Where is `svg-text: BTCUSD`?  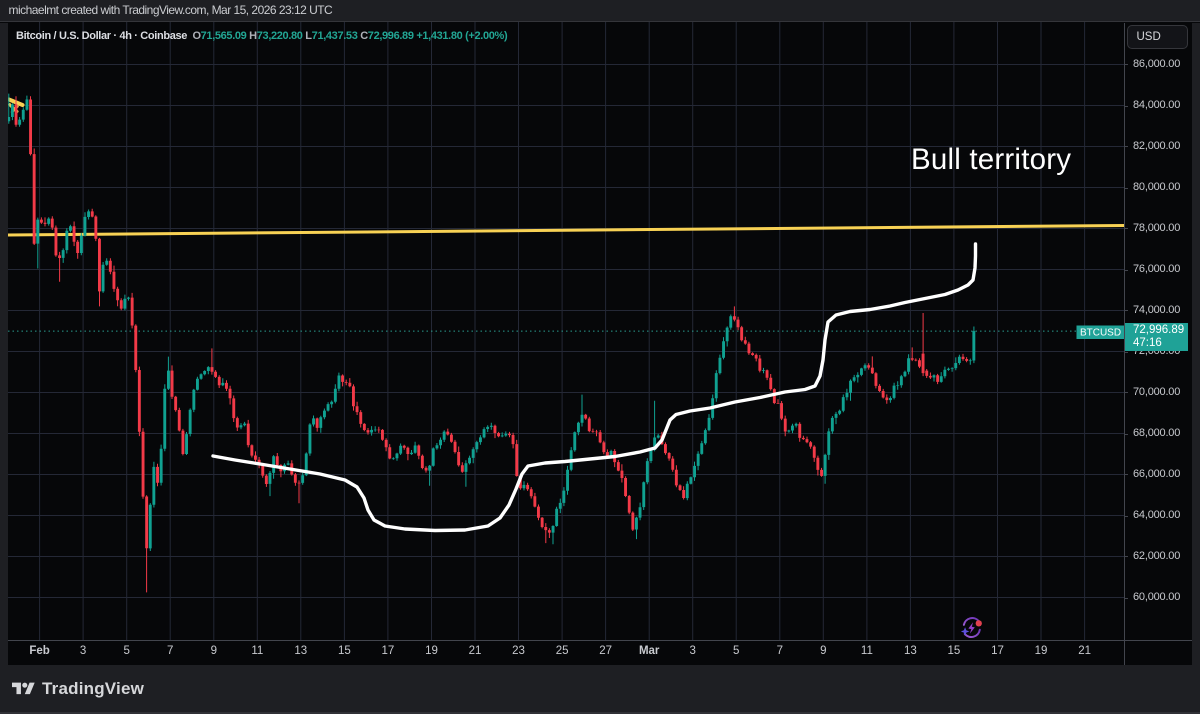 svg-text: BTCUSD is located at coordinates (1100, 333).